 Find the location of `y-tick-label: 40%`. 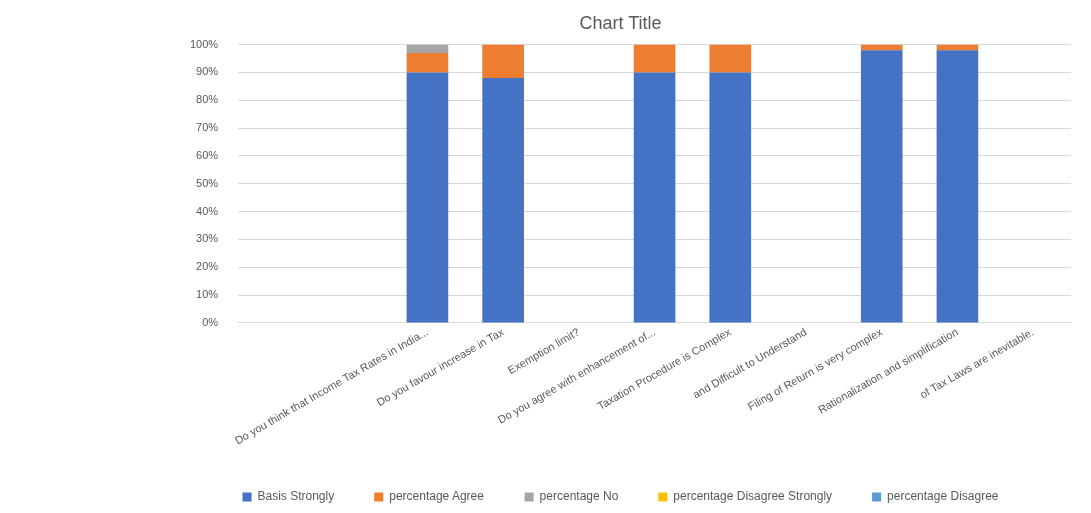

y-tick-label: 40% is located at coordinates (207, 210).